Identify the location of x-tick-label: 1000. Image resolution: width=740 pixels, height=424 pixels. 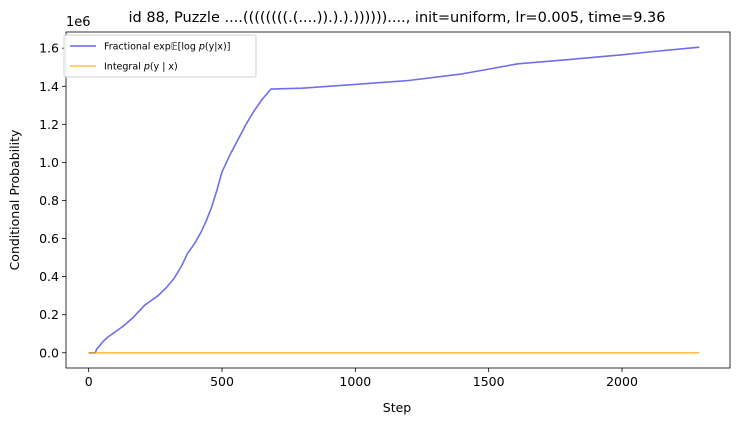
(355, 381).